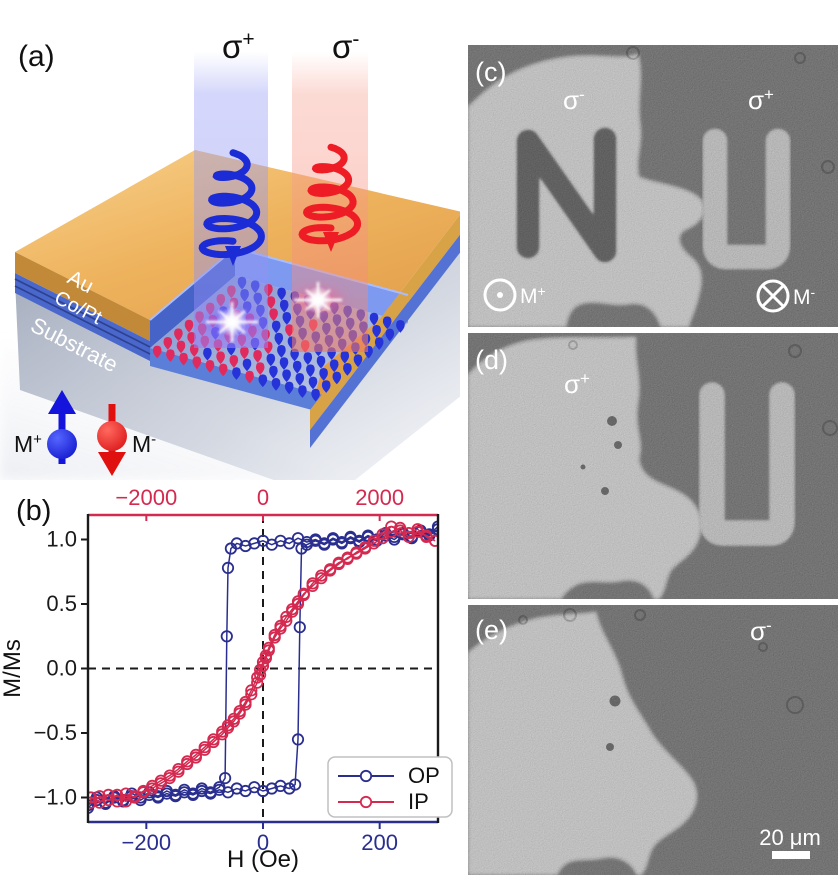 This screenshot has height=875, width=838. Describe the element at coordinates (55, 796) in the screenshot. I see `left-tick-label: −1.0` at that location.